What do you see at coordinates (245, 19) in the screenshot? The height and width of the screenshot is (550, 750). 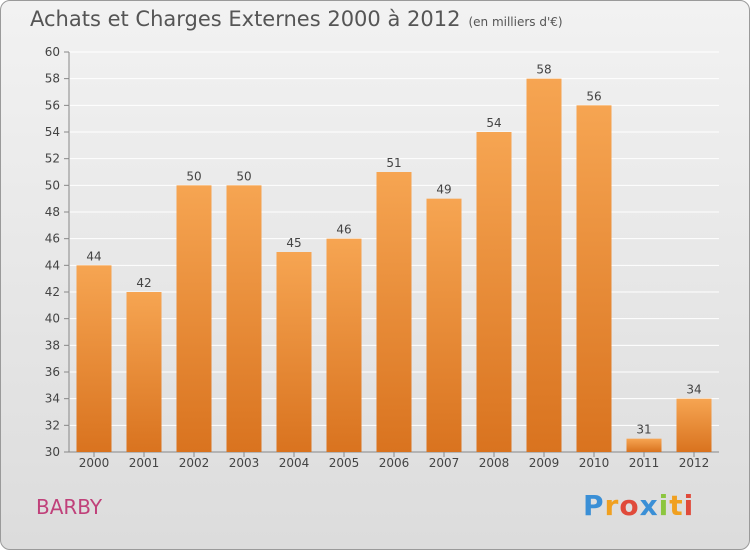 I see `chart-title-text: Achats et Charges Externes 2000 à 2012` at bounding box center [245, 19].